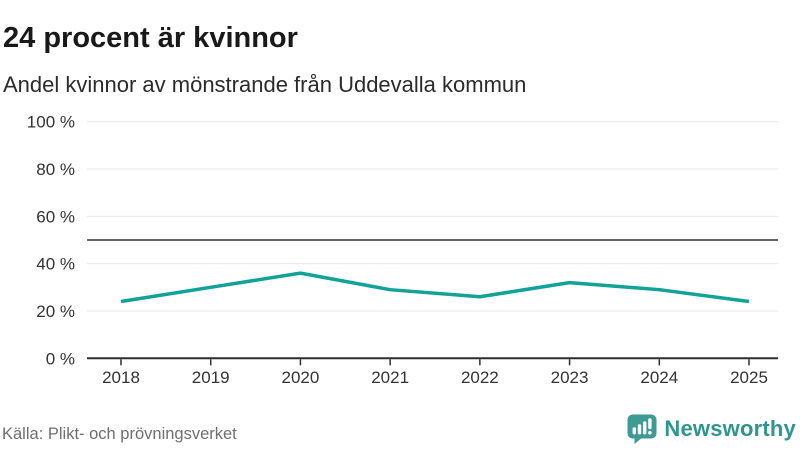 This screenshot has width=800, height=450. Describe the element at coordinates (211, 377) in the screenshot. I see `x-axis-tick-label: 2019` at that location.